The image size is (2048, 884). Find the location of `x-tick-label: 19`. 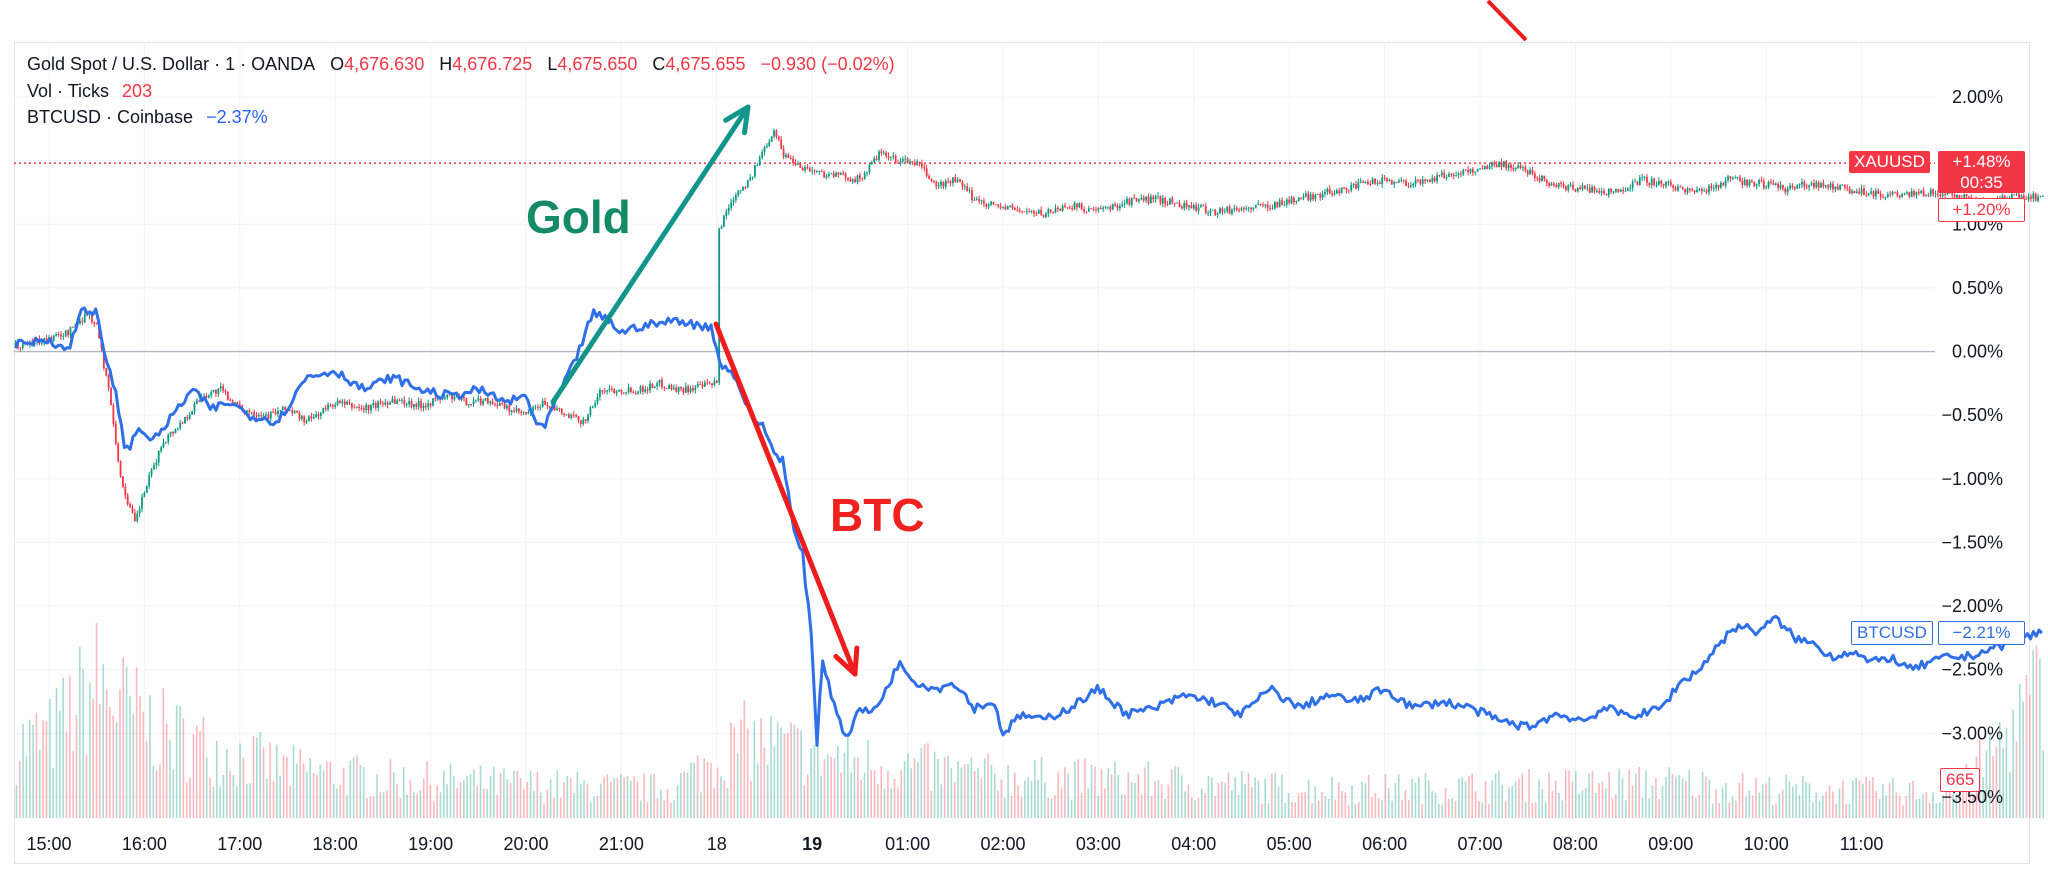

x-tick-label: 19 is located at coordinates (812, 844).